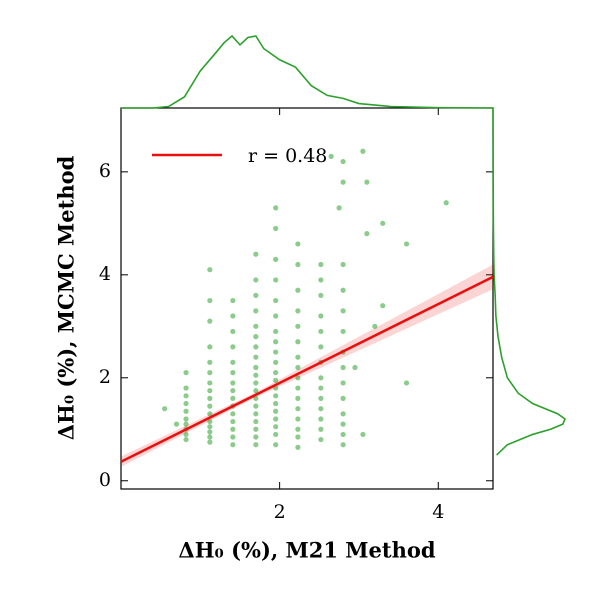 The height and width of the screenshot is (600, 600). Describe the element at coordinates (66, 297) in the screenshot. I see `y-axis-label: ΔH₀ (%), MCMC Method` at that location.